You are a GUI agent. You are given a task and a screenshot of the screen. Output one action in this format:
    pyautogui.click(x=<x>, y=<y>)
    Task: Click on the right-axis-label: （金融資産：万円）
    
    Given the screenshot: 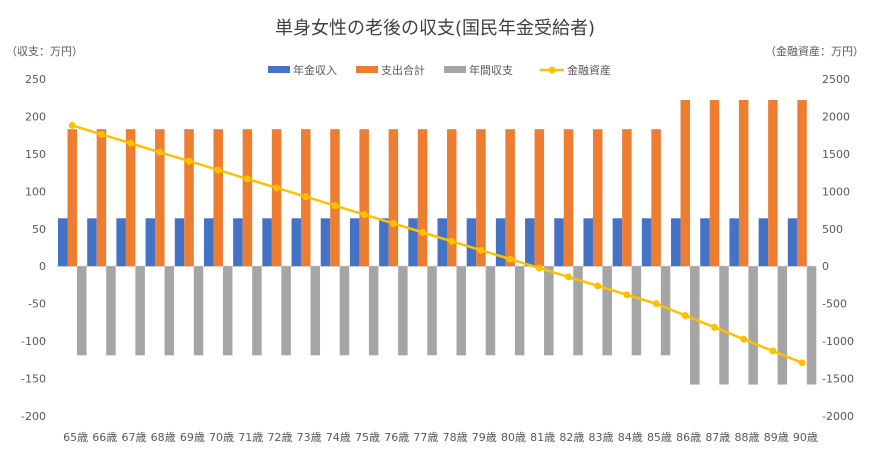 What is the action you would take?
    pyautogui.click(x=814, y=51)
    